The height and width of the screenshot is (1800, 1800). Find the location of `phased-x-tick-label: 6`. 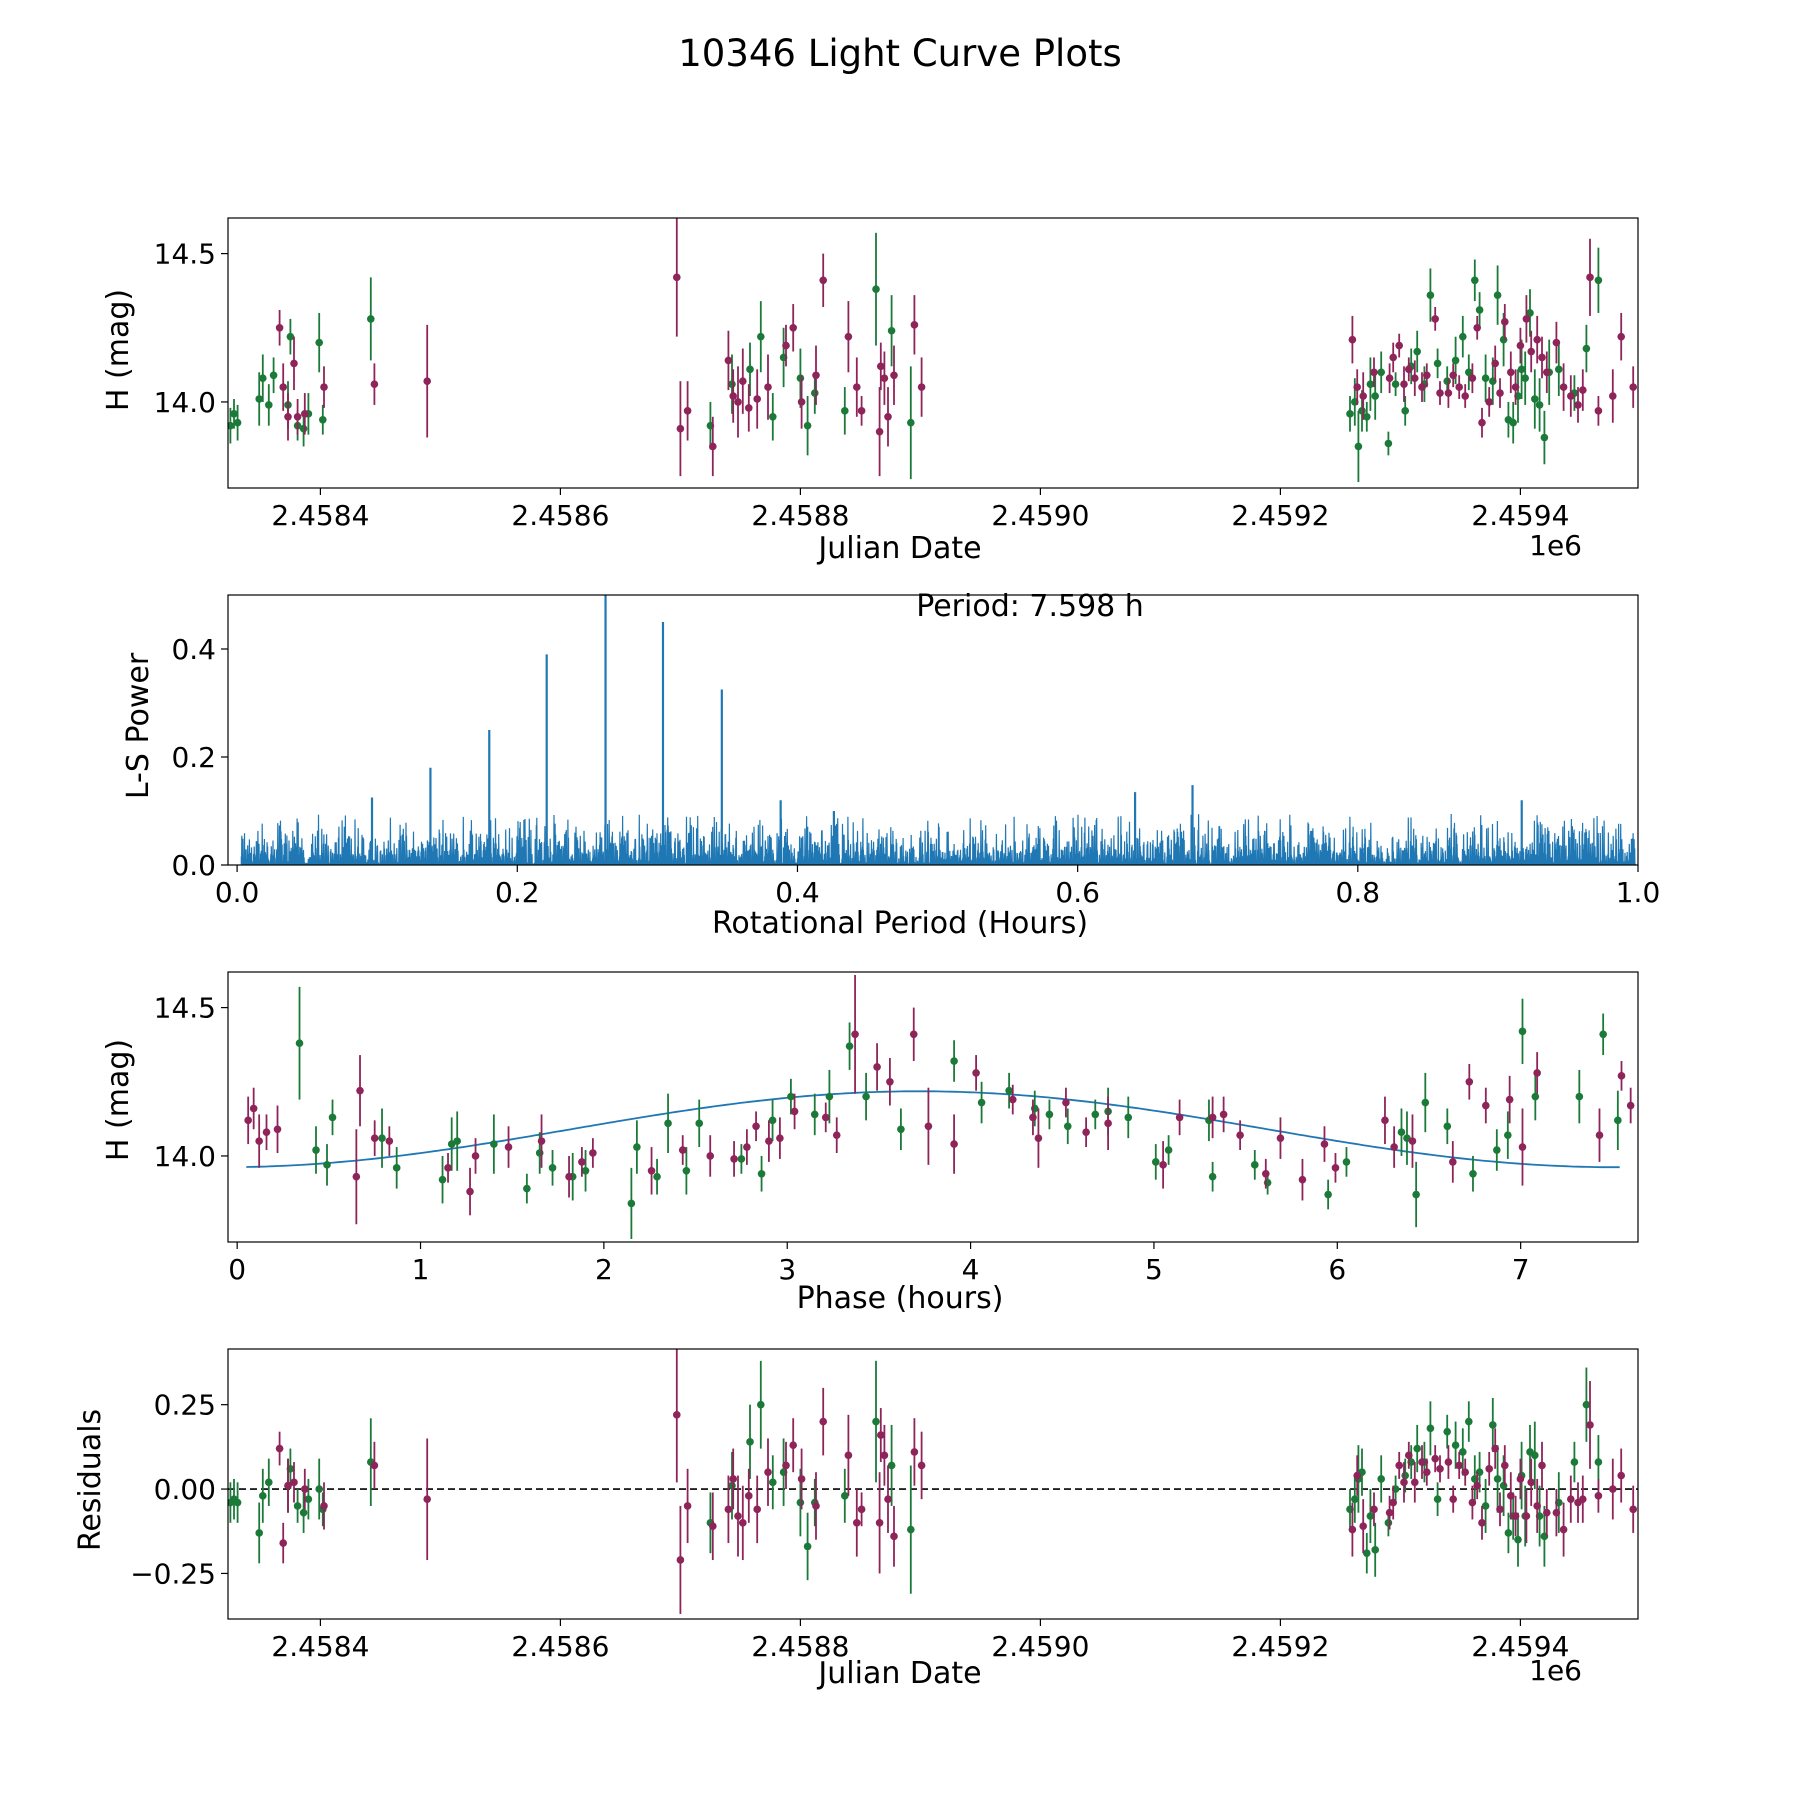

phased-x-tick-label: 6 is located at coordinates (1337, 1269).